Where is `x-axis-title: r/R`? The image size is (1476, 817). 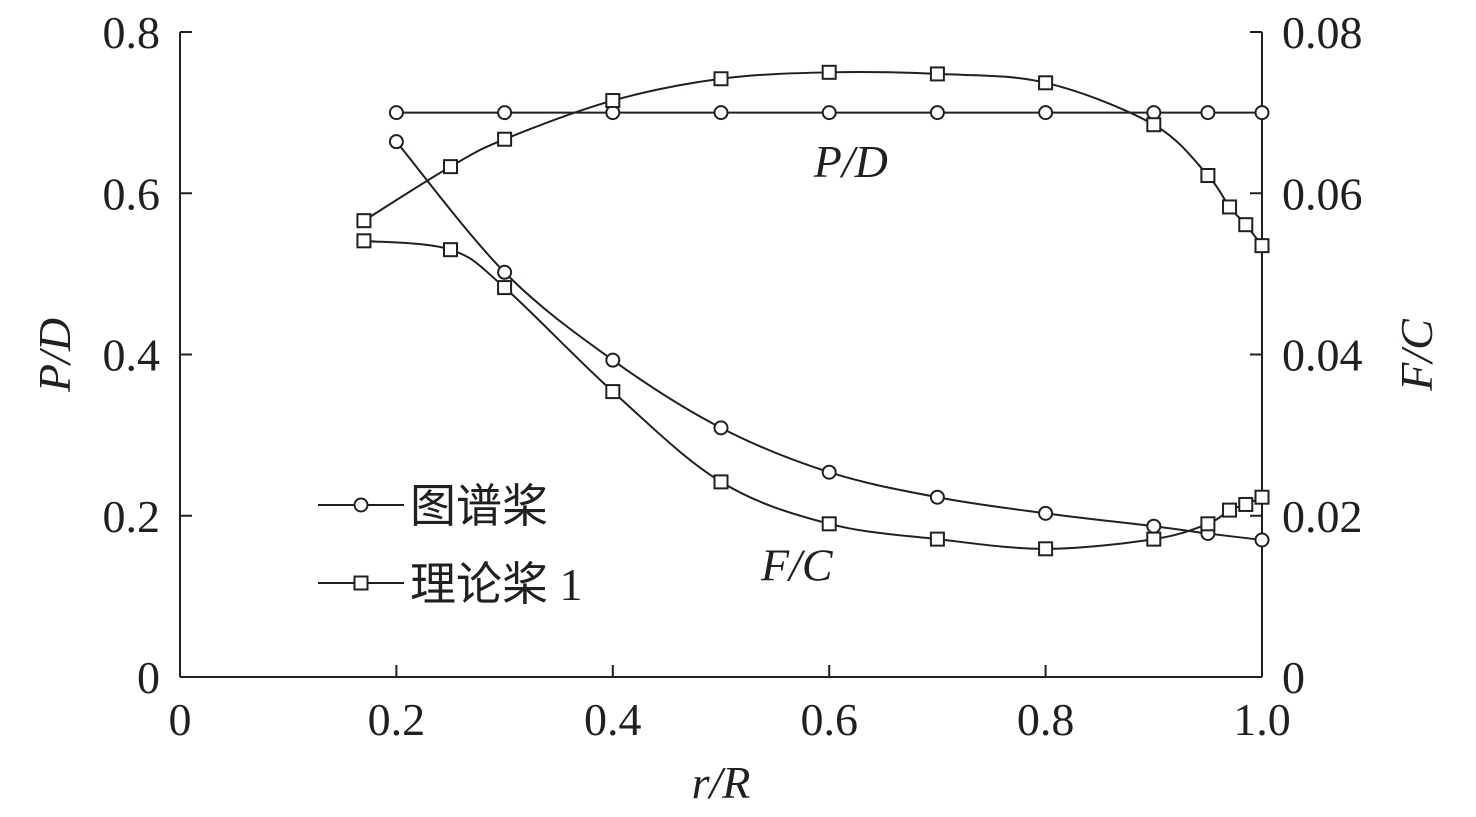
x-axis-title: r/R is located at coordinates (721, 782).